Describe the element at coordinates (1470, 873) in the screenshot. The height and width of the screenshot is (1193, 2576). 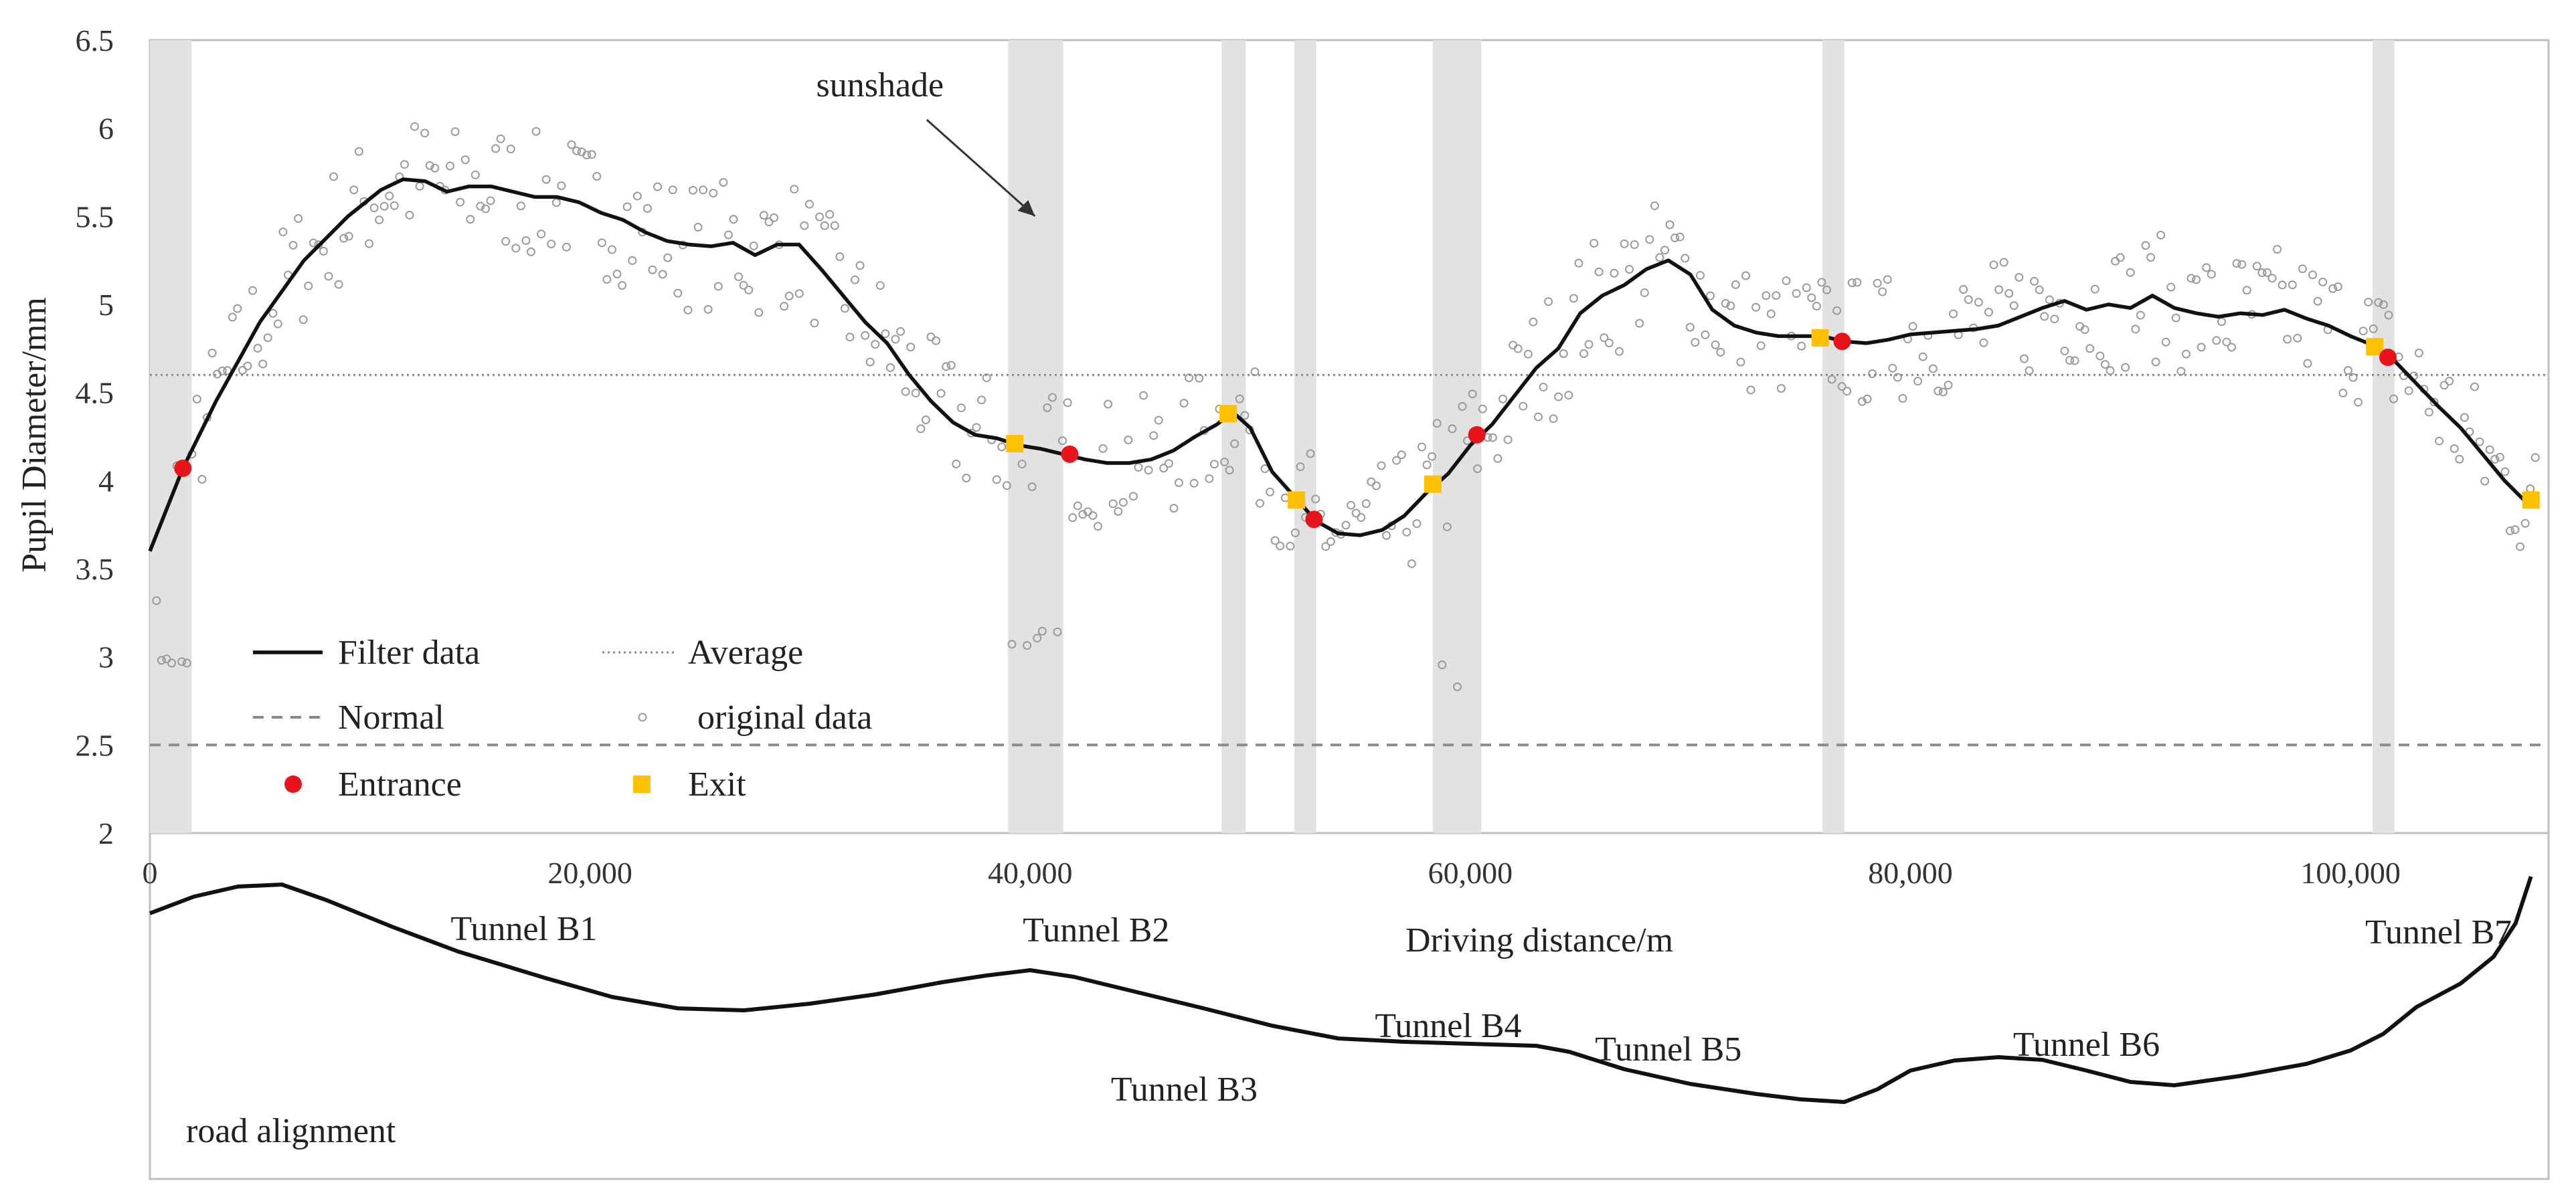
I see `x-tick-label: 60,000` at that location.